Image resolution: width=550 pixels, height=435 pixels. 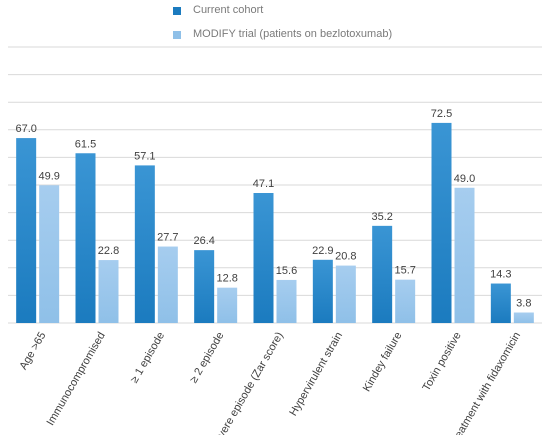 I want to click on data-label: 14.3, so click(x=500, y=275).